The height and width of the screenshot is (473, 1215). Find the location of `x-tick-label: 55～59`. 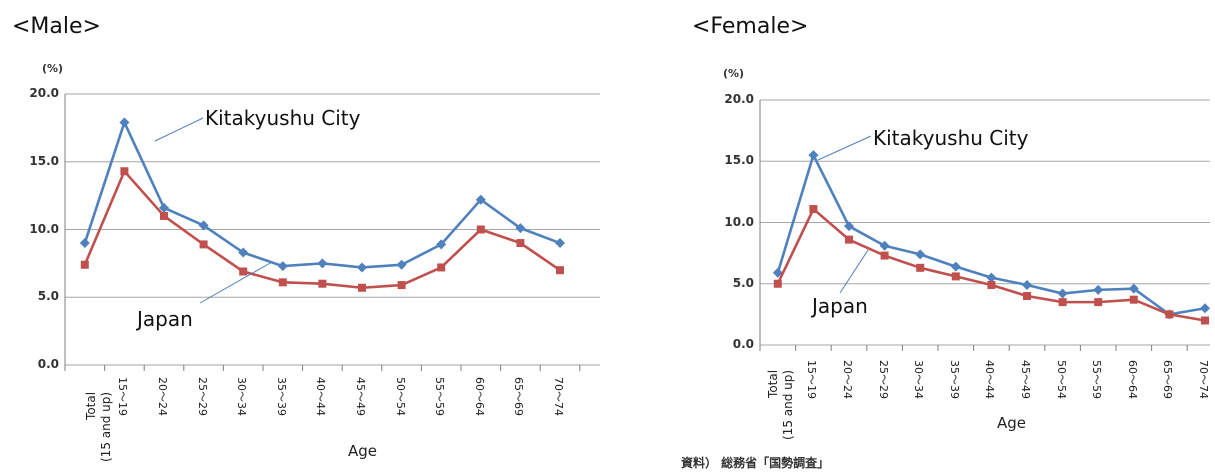

x-tick-label: 55～59 is located at coordinates (1097, 379).